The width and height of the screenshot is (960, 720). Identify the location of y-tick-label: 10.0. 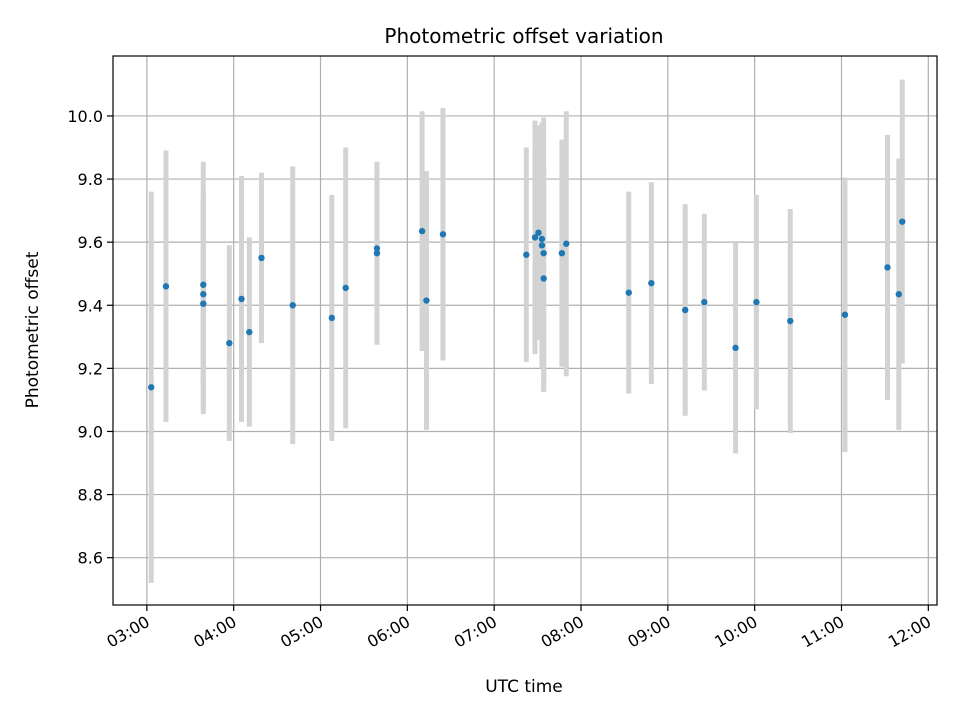
(85, 116).